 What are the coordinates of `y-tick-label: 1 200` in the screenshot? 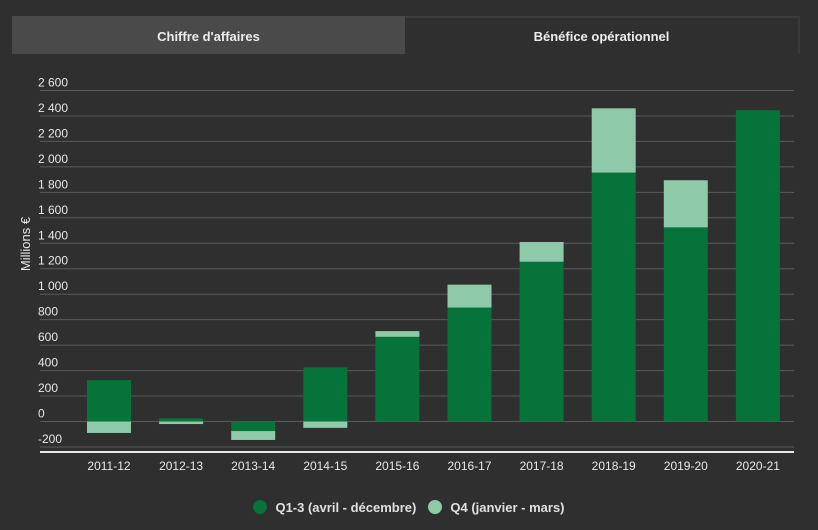 It's located at (53, 261).